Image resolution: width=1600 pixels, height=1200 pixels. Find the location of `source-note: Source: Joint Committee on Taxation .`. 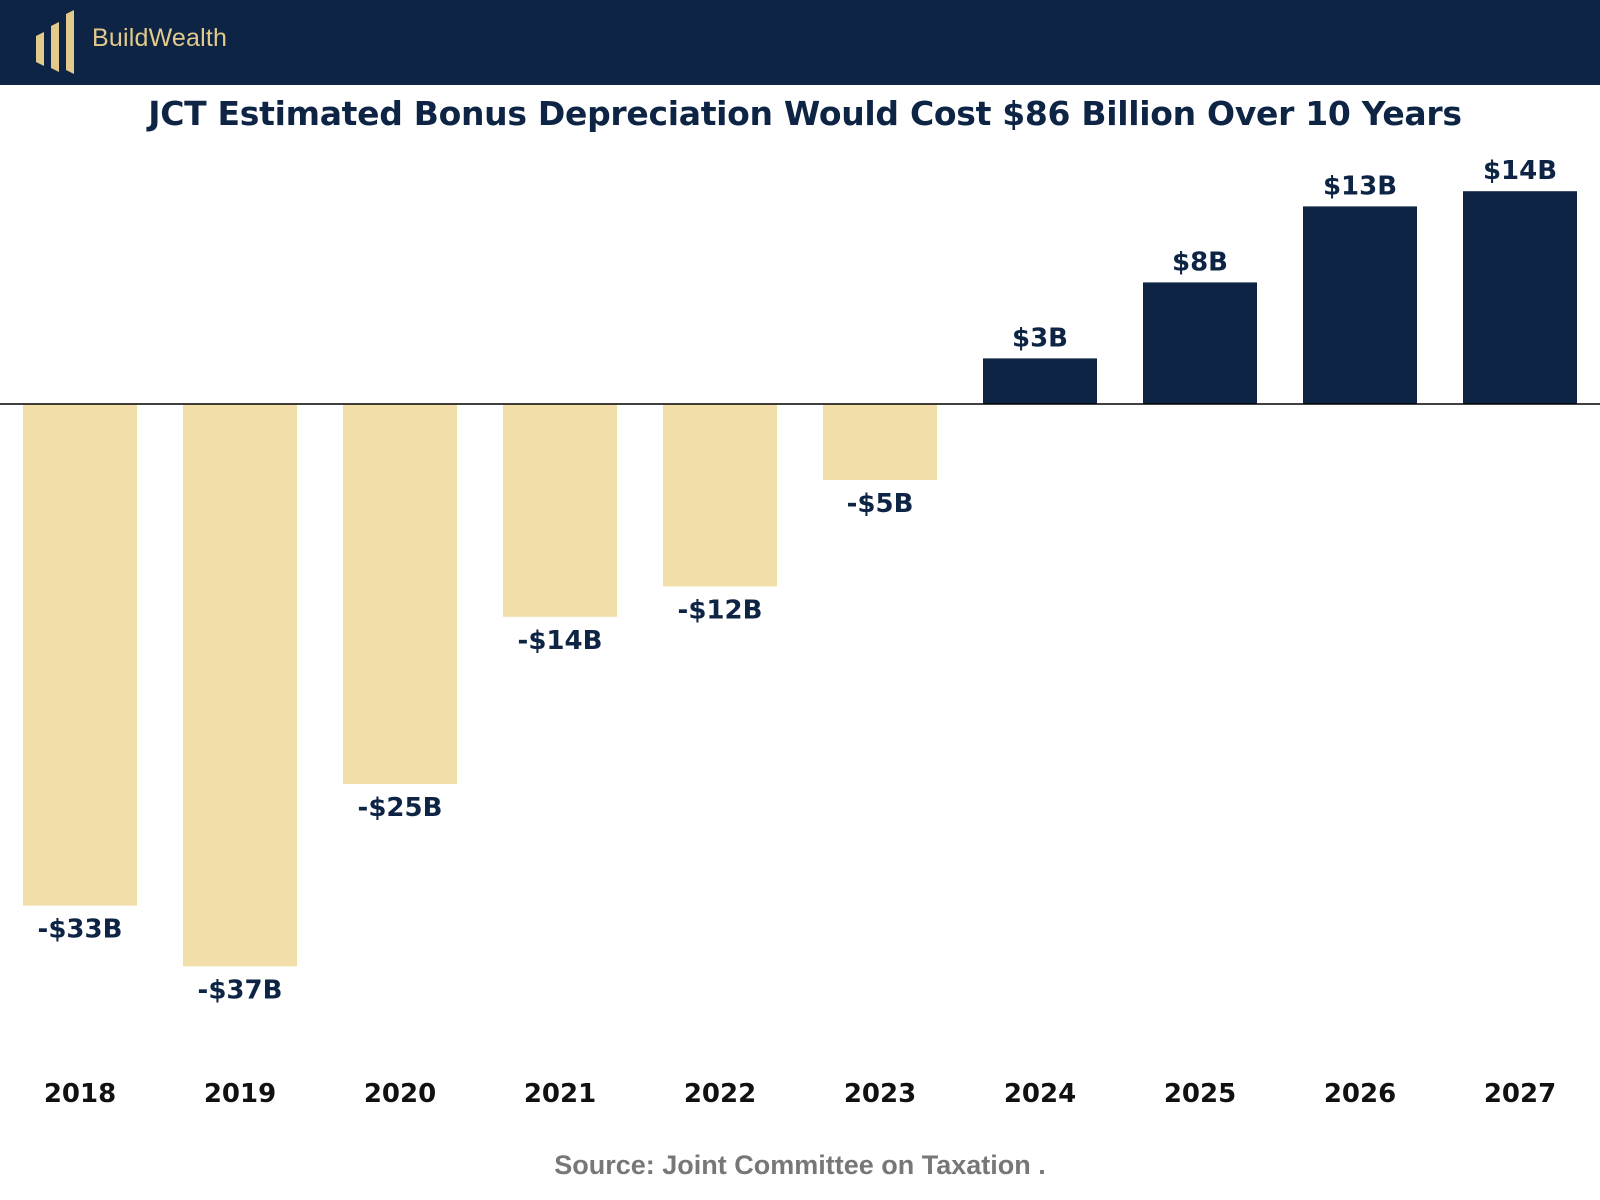

source-note: Source: Joint Committee on Taxation . is located at coordinates (800, 1165).